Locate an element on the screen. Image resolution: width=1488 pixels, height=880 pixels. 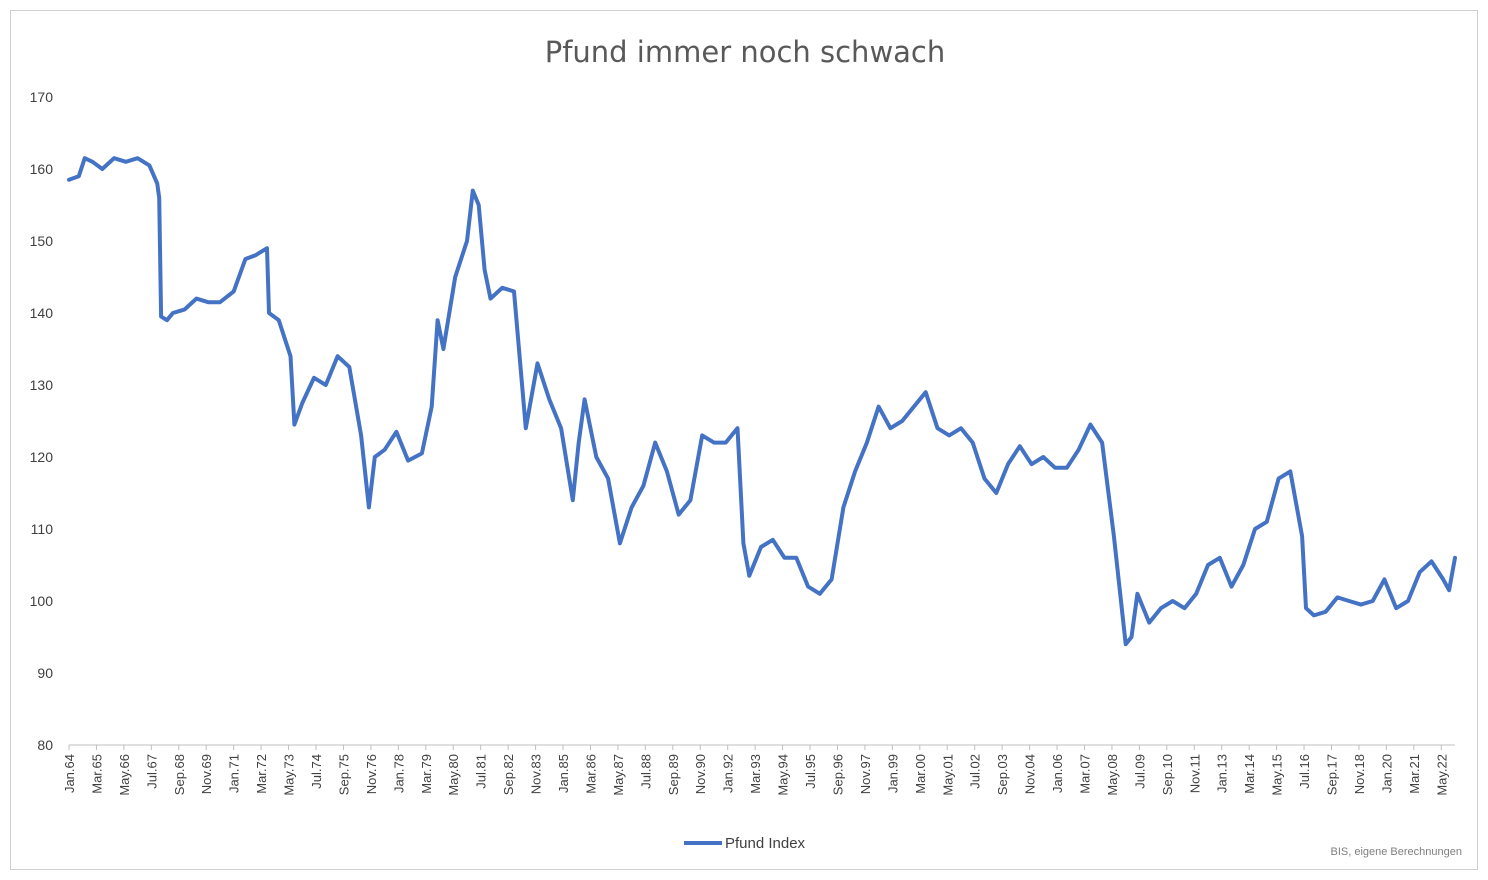
x-tick-label: Nov.69 is located at coordinates (206, 774).